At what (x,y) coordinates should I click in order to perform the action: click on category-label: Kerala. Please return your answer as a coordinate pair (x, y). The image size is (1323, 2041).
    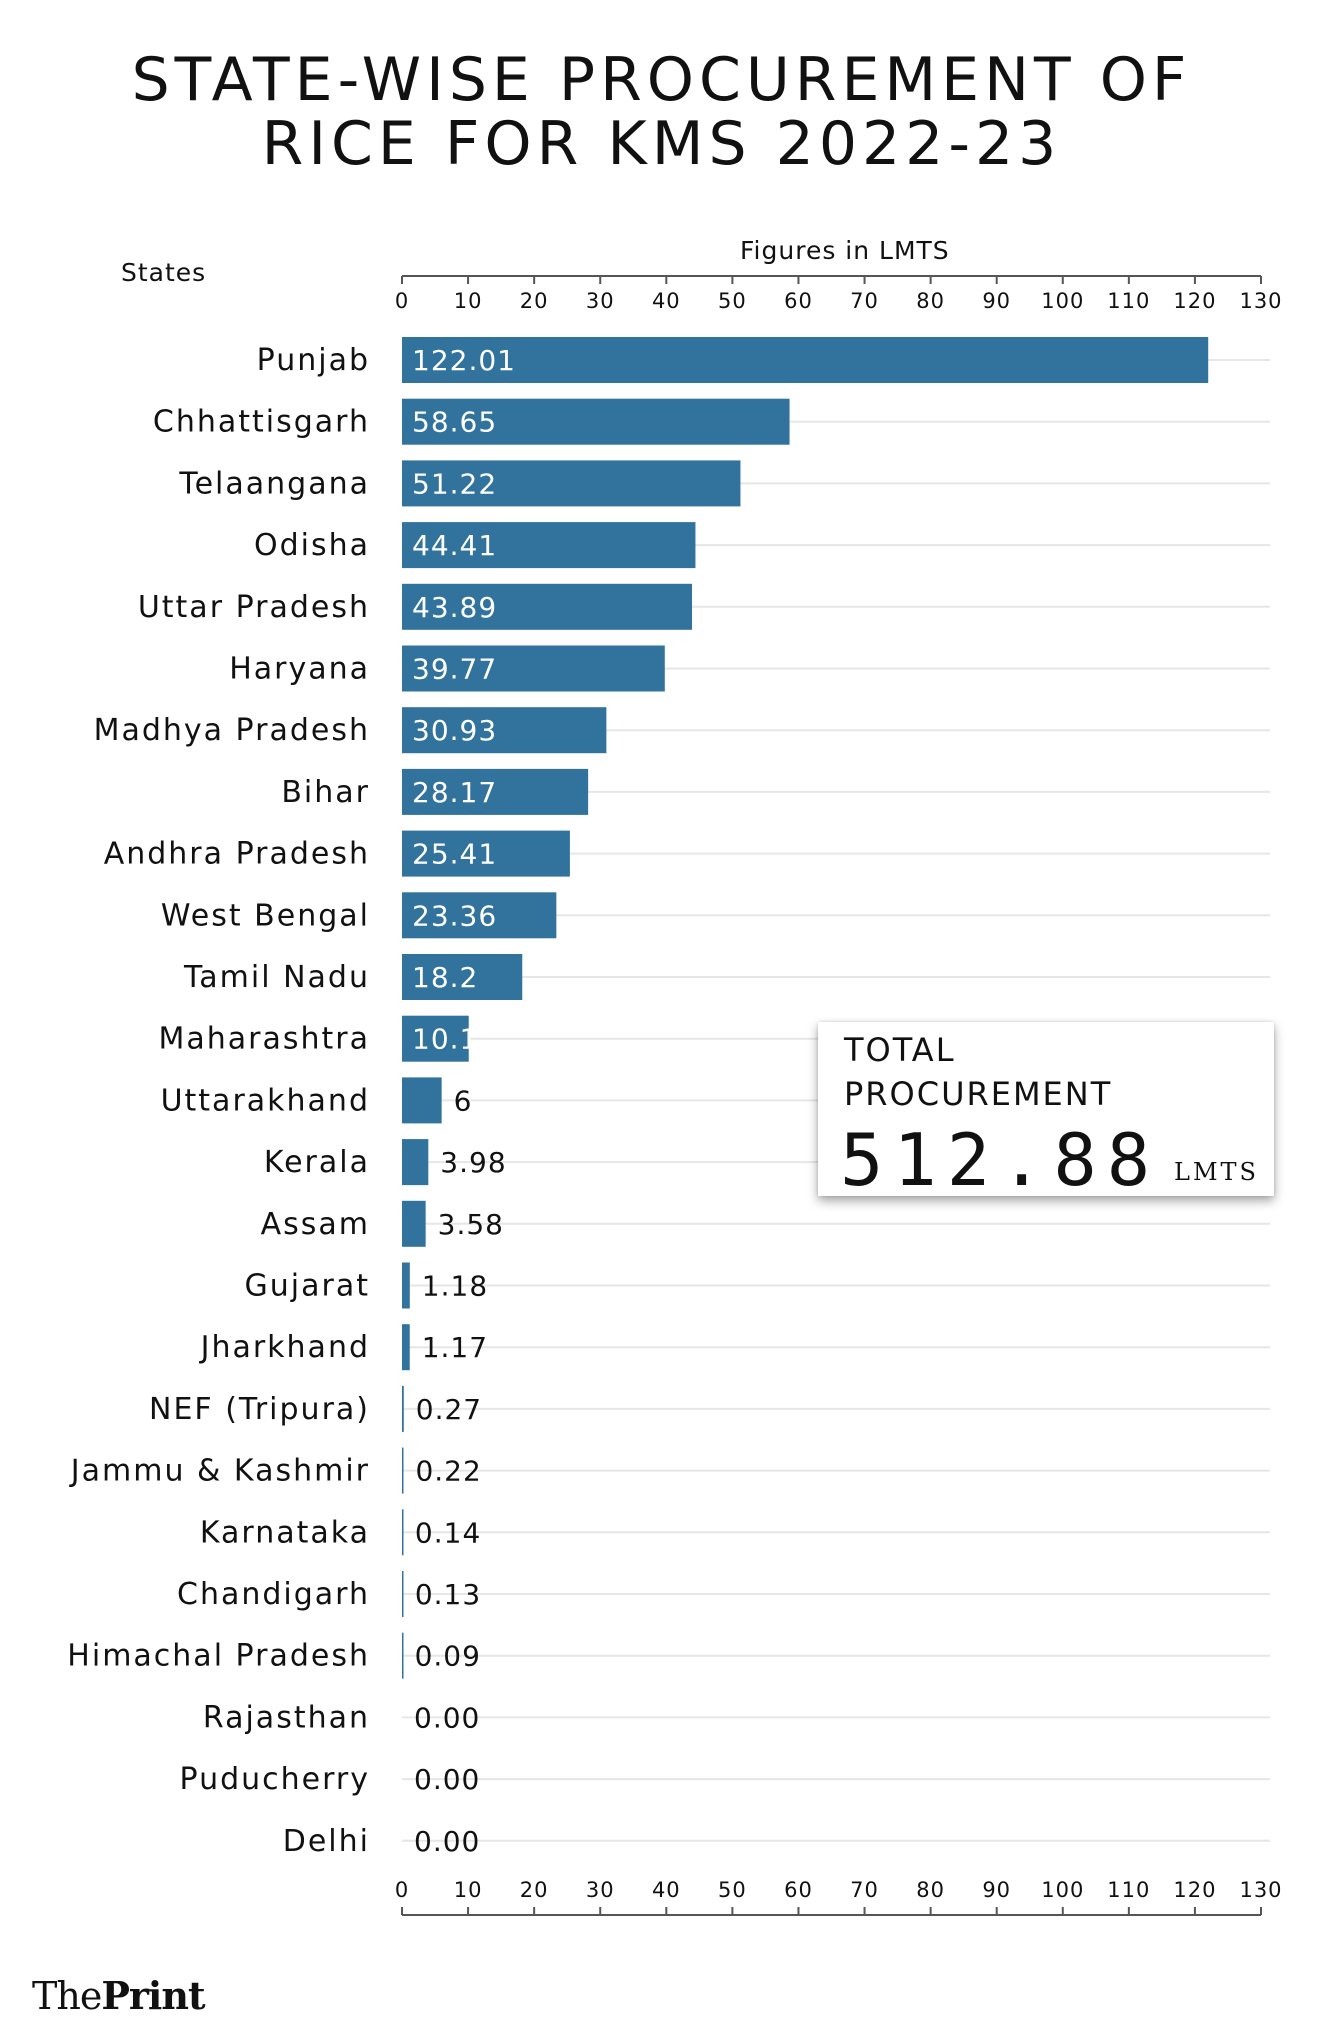
    Looking at the image, I should click on (317, 1162).